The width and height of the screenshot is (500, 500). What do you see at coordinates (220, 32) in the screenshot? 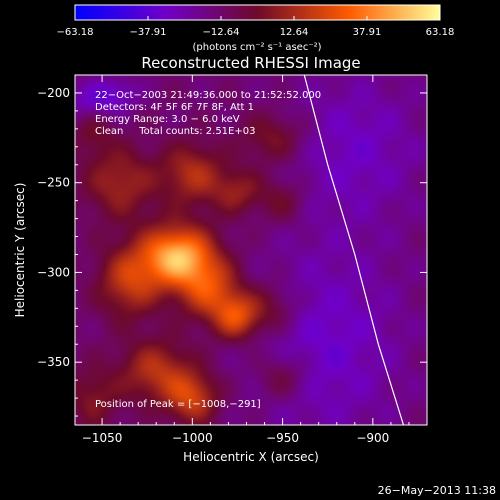
I see `colorbar-tick-label: −12.64` at bounding box center [220, 32].